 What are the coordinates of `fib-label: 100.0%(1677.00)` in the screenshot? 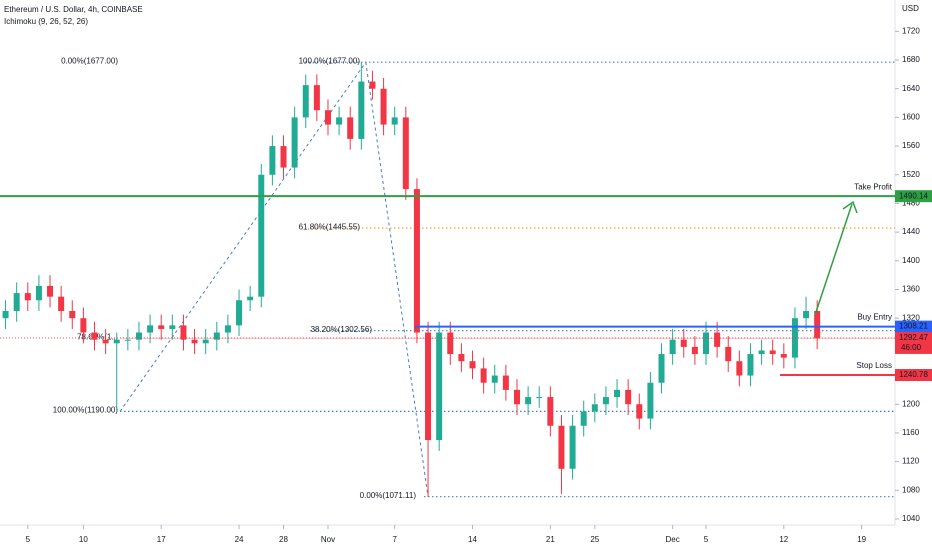 It's located at (330, 60).